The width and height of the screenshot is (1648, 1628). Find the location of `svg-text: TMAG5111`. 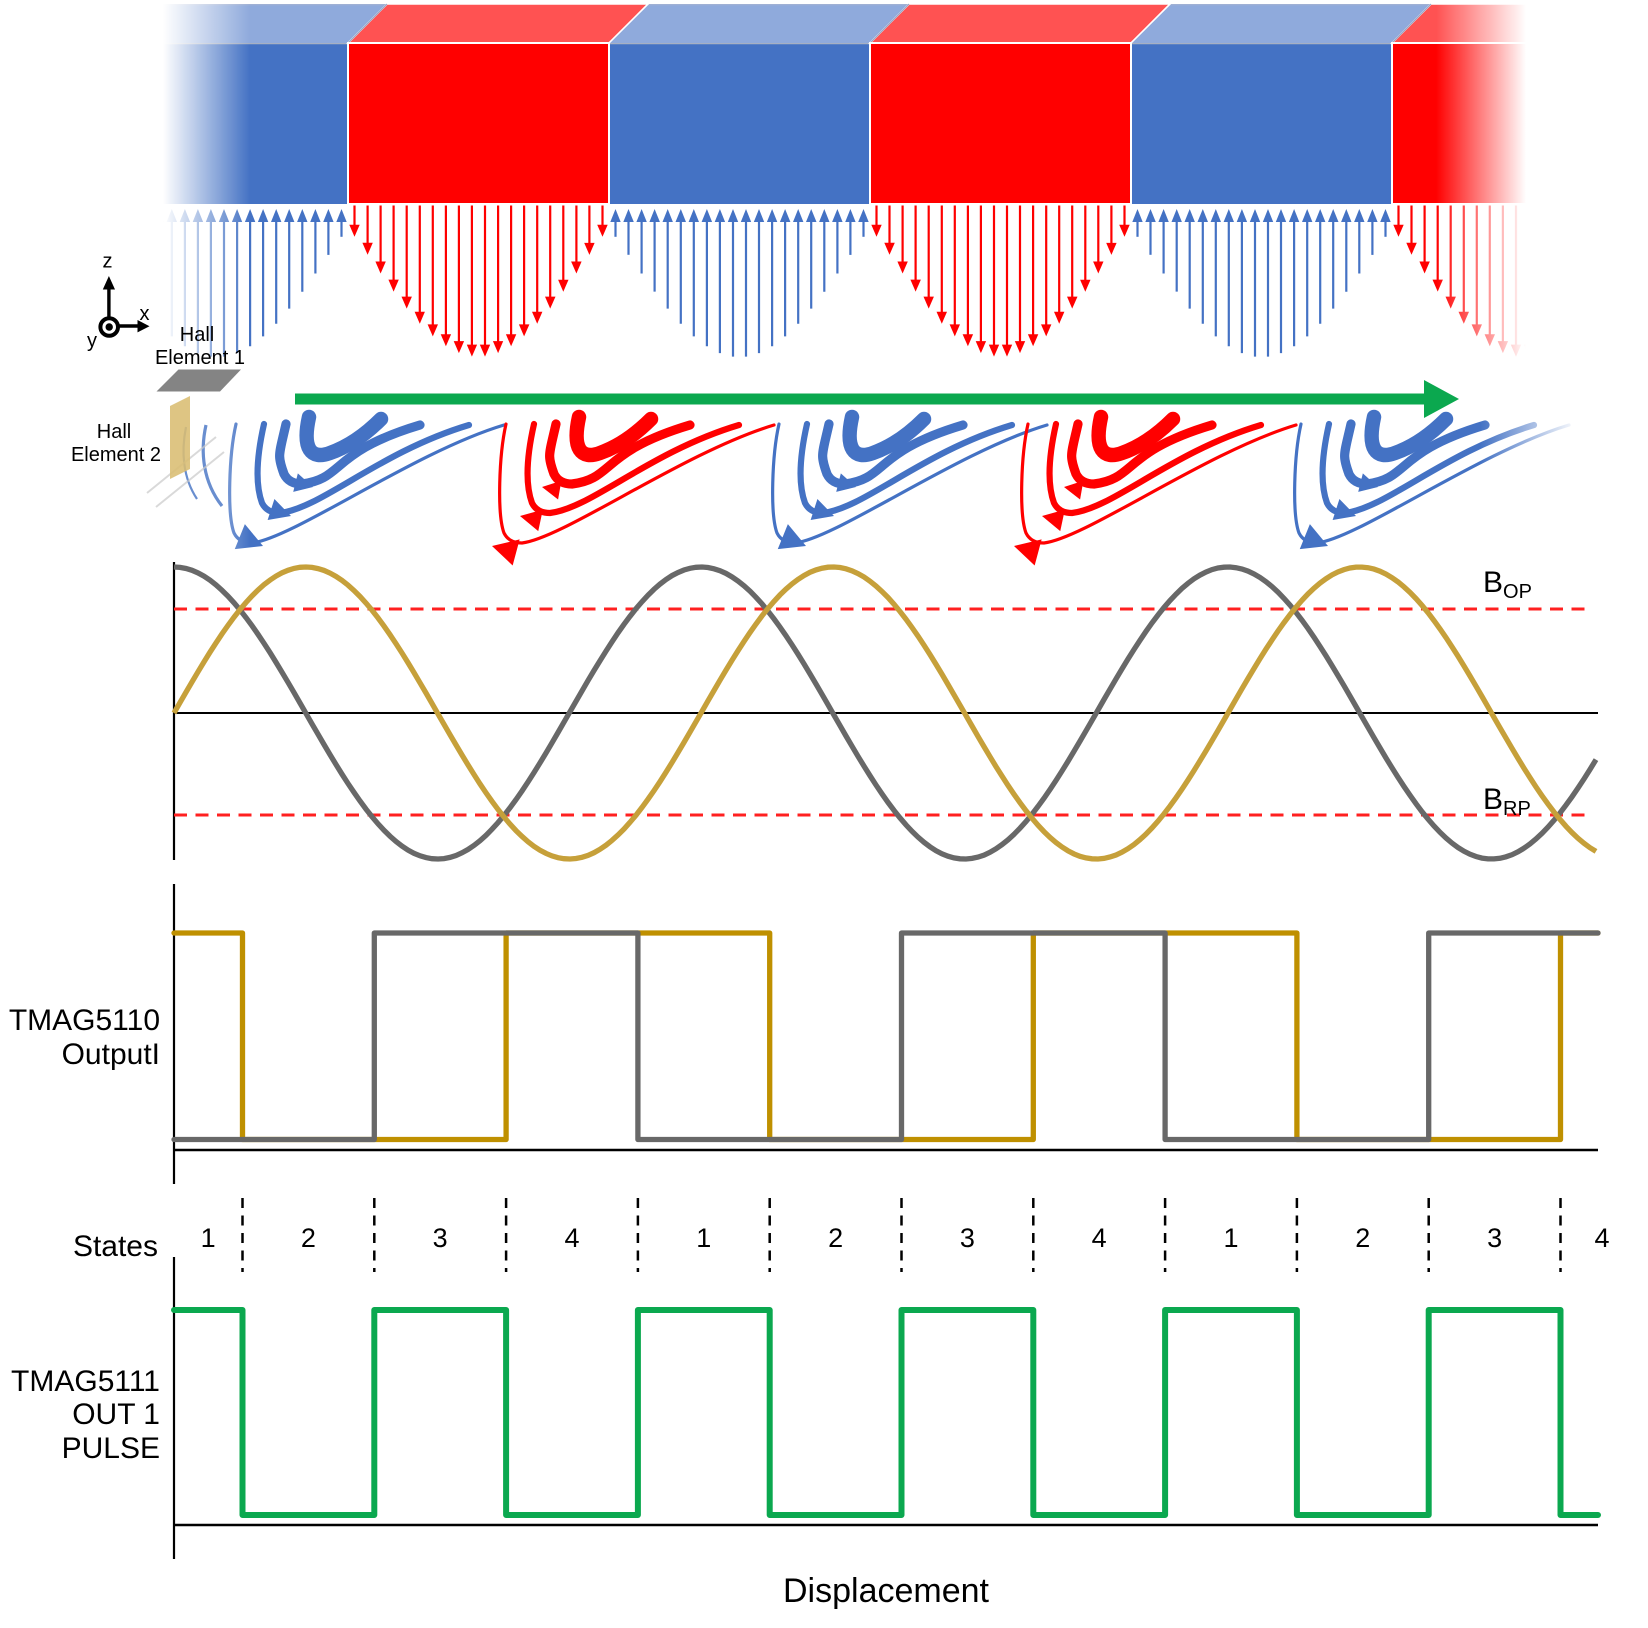

svg-text: TMAG5111 is located at coordinates (85, 1381).